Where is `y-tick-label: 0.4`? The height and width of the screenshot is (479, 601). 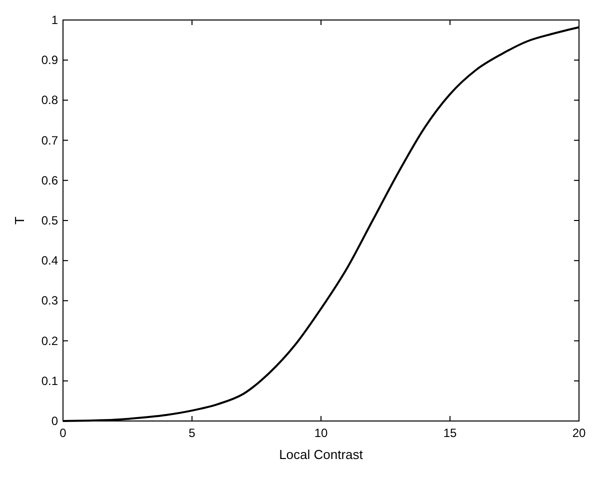
y-tick-label: 0.4 is located at coordinates (49, 261).